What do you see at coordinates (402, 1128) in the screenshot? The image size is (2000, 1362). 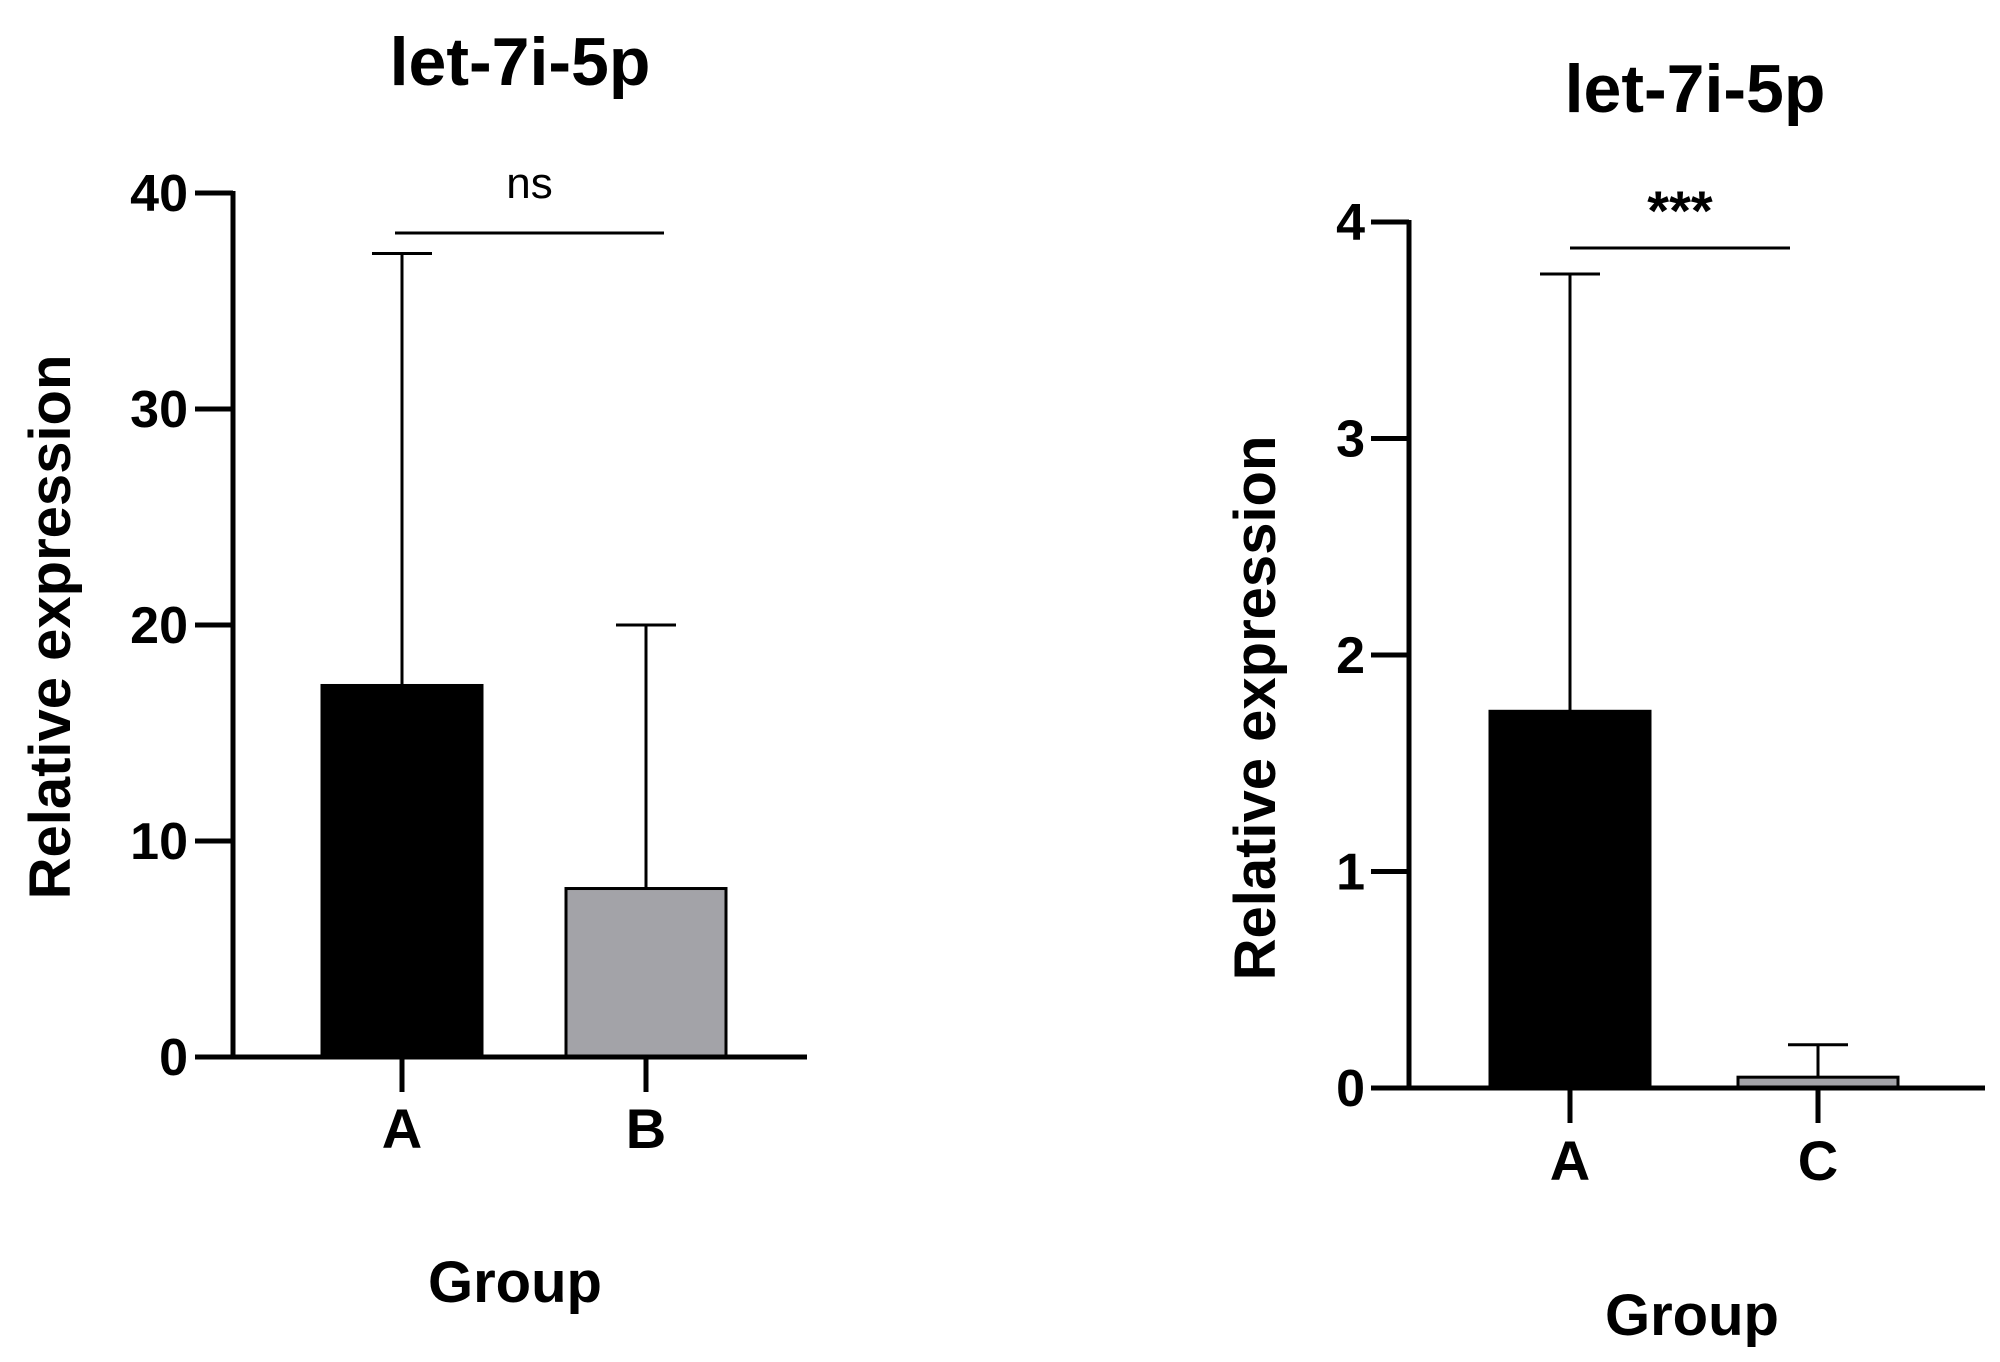 I see `chart-left-category-label: A` at bounding box center [402, 1128].